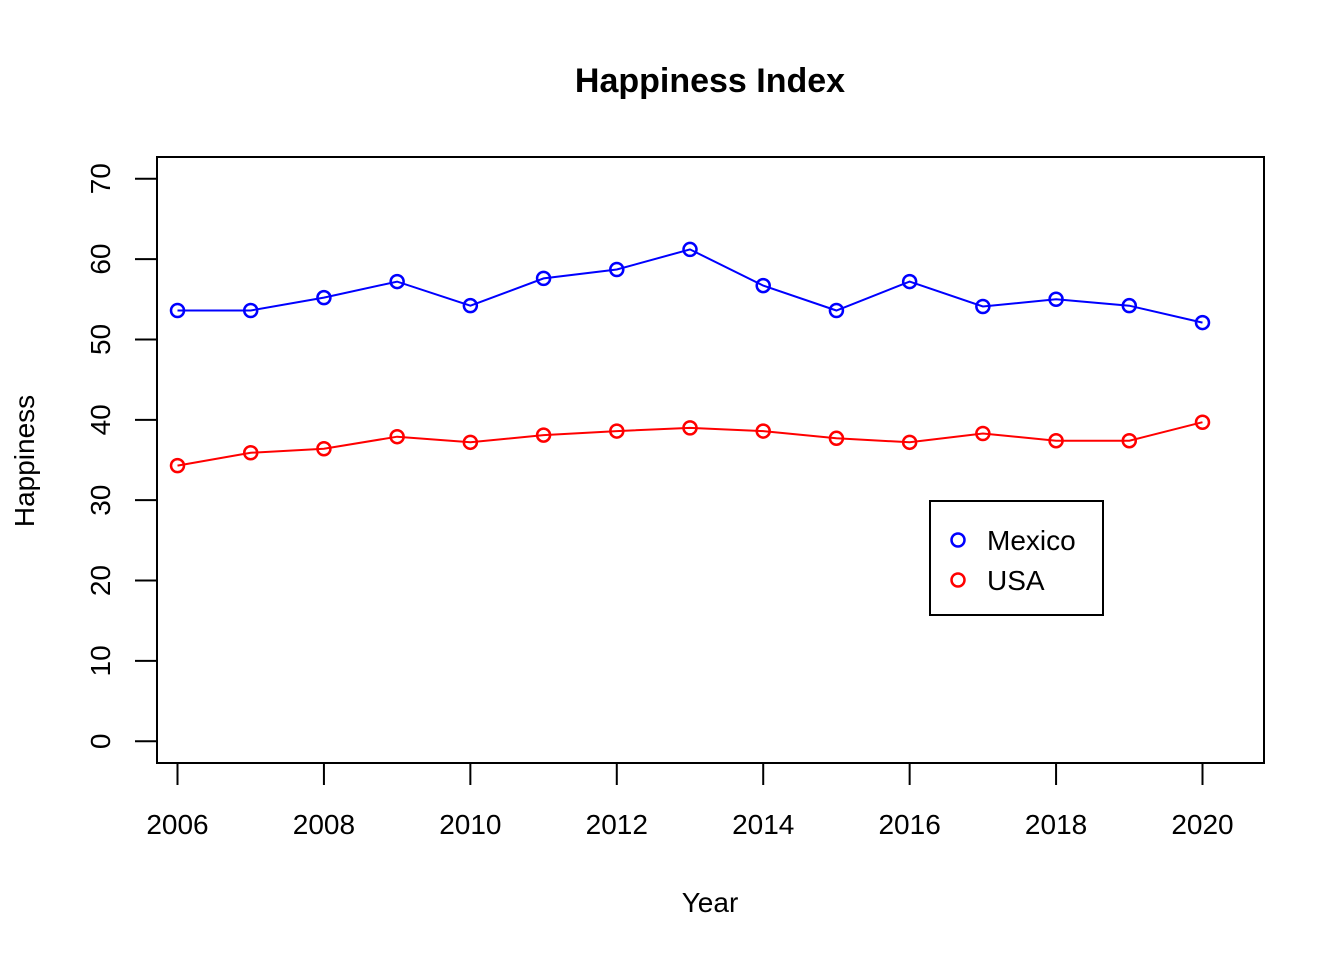 This screenshot has width=1344, height=960. What do you see at coordinates (470, 824) in the screenshot?
I see `x-tick-label: 2010` at bounding box center [470, 824].